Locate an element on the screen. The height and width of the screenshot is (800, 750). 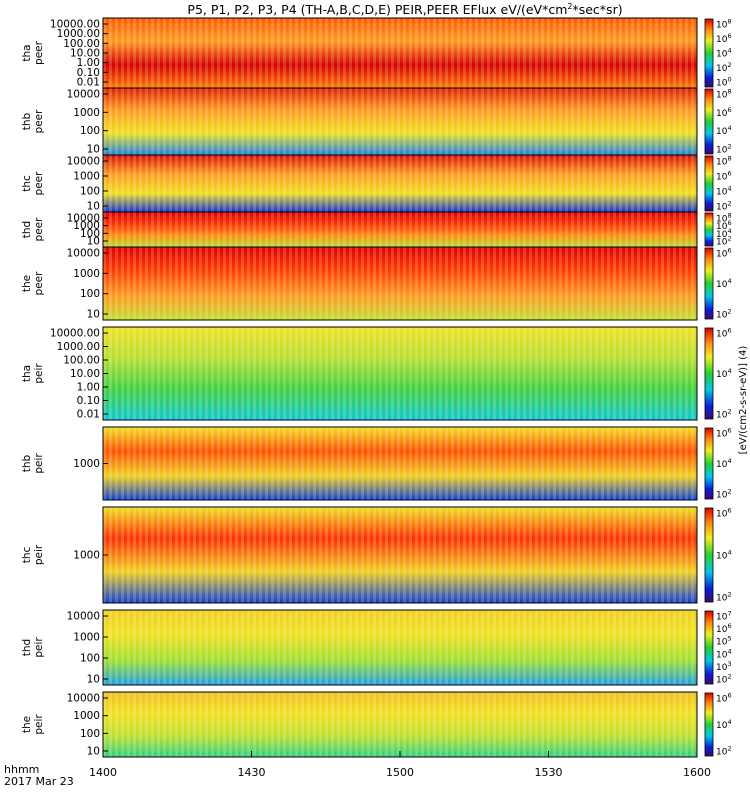
panel-probe-label: tha is located at coordinates (27, 373).